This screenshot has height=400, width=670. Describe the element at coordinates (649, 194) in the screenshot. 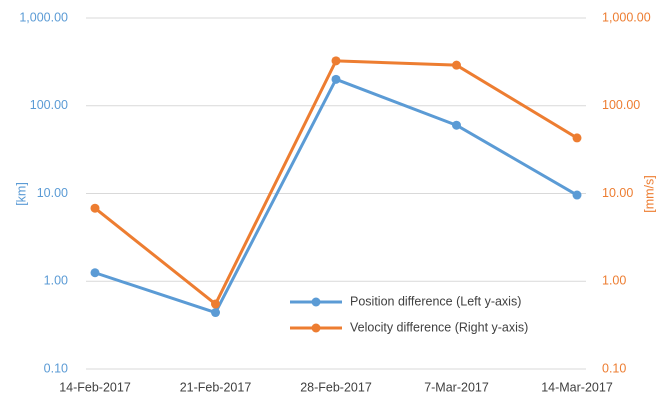

I see `y2-axis-title: [mm/s]` at that location.